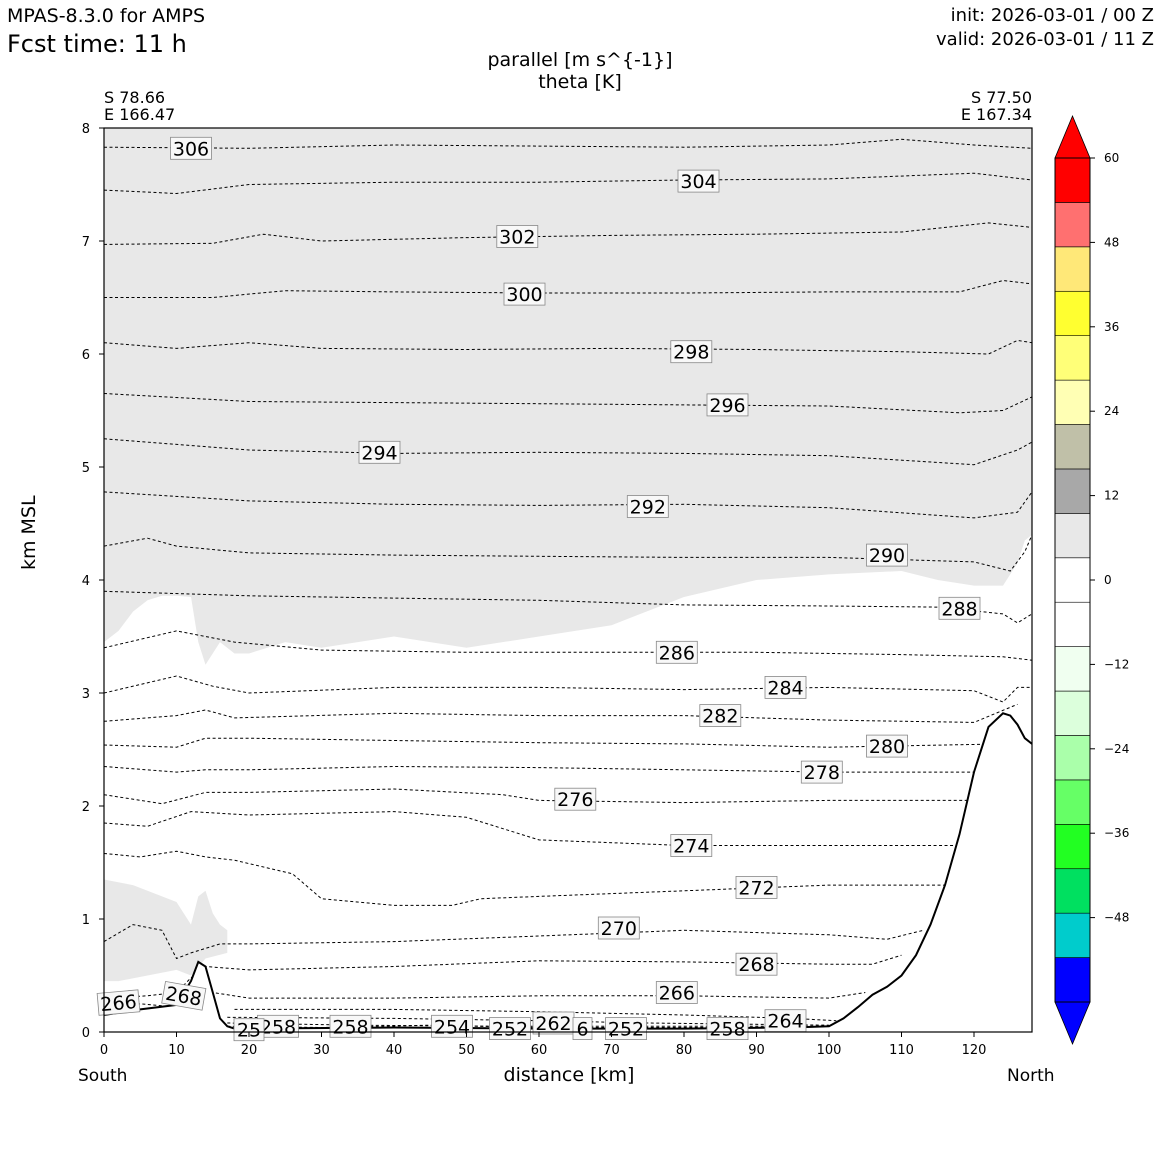  I want to click on svg-text: 282, so click(720, 717).